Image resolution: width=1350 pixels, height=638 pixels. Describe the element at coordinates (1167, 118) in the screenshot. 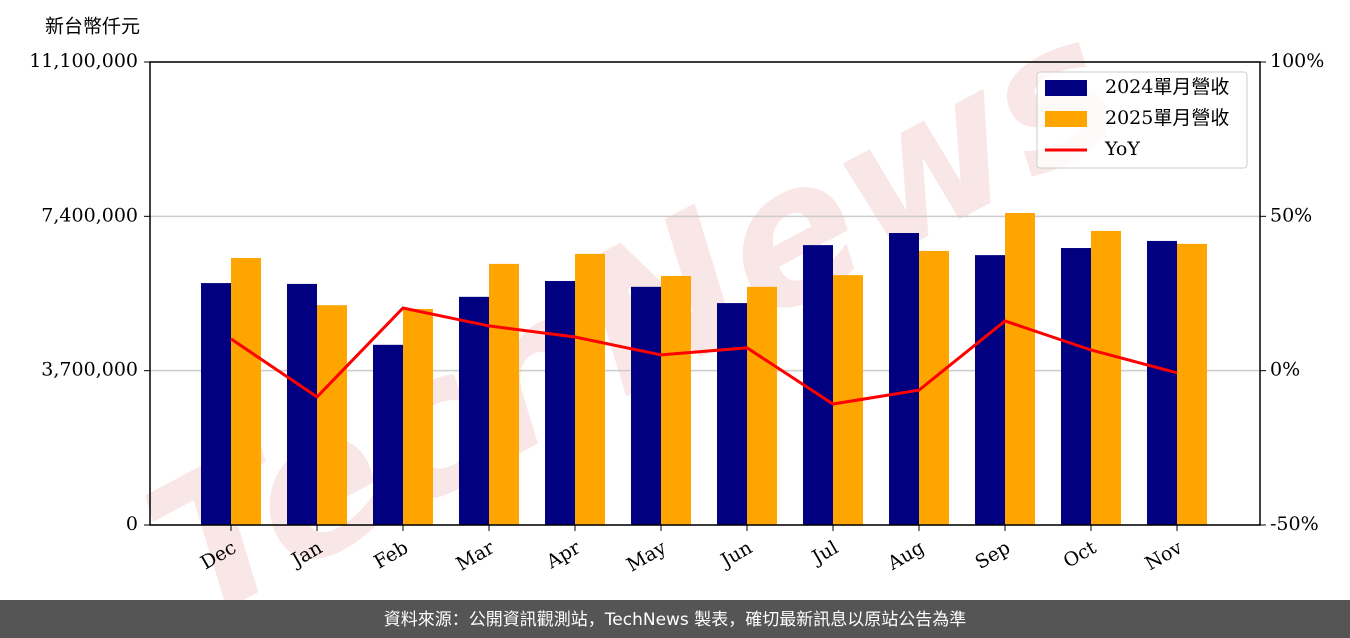

I see `legend-label: 2025單月營收` at that location.